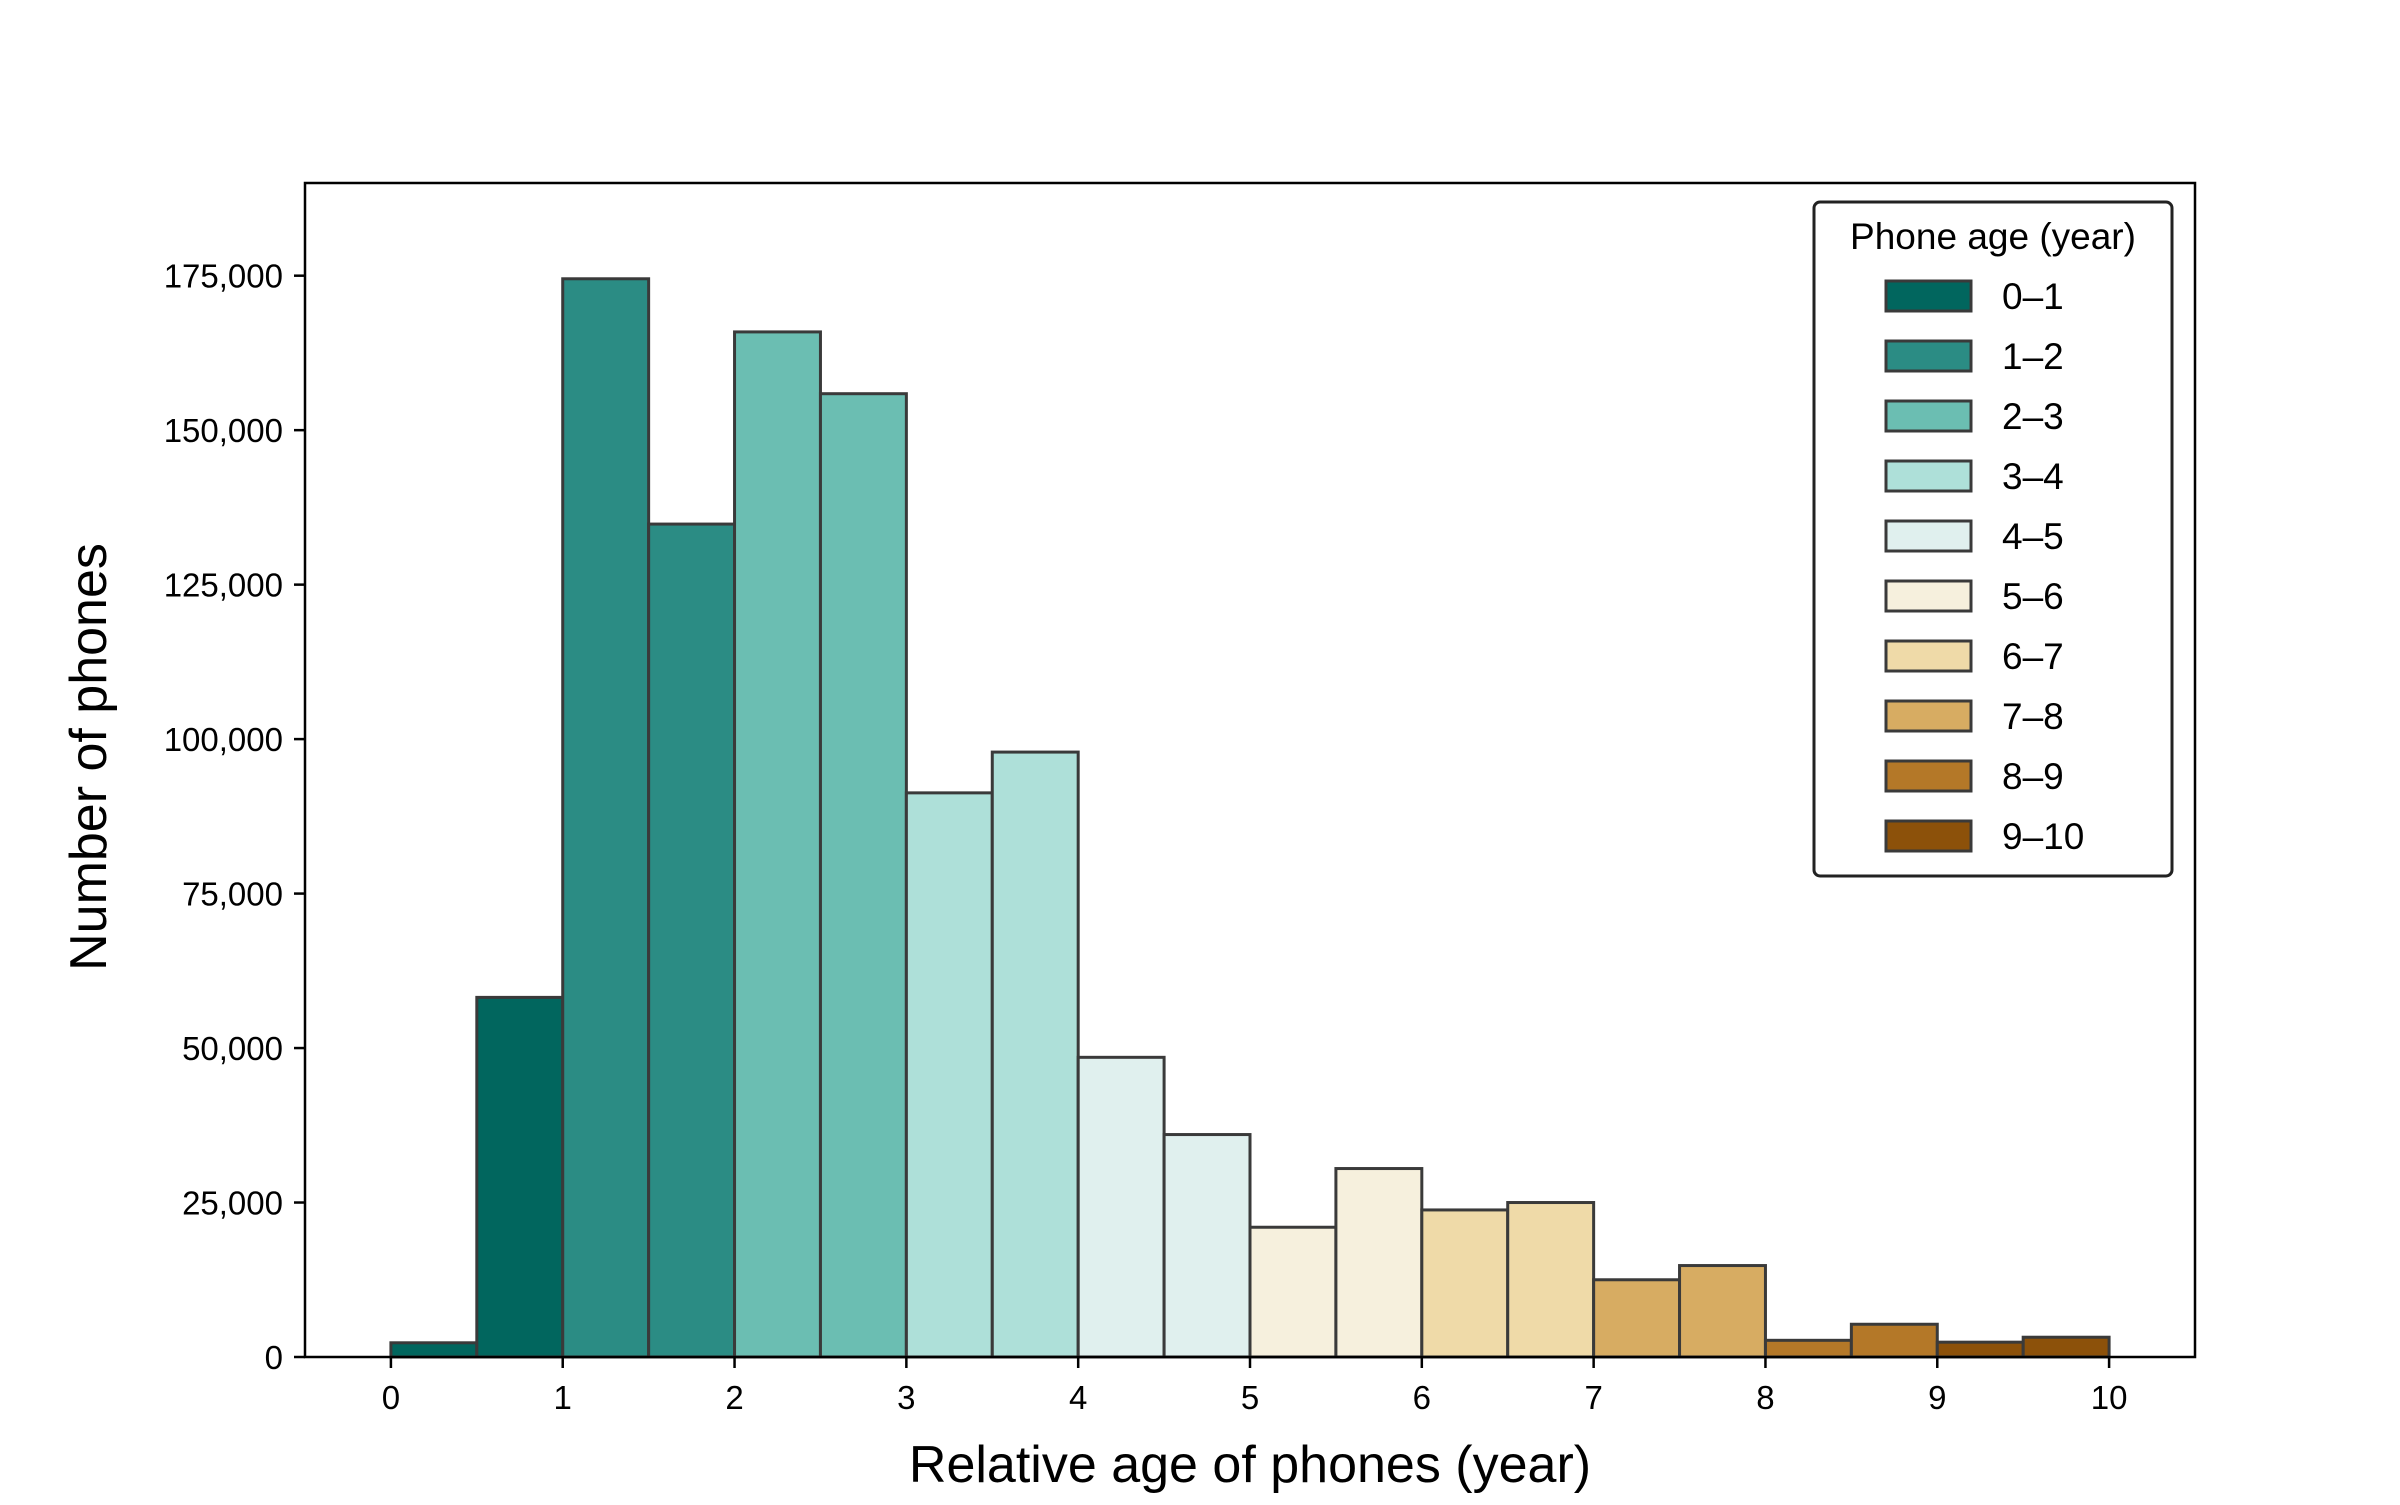  What do you see at coordinates (2033, 356) in the screenshot?
I see `legend-label: 1–2` at bounding box center [2033, 356].